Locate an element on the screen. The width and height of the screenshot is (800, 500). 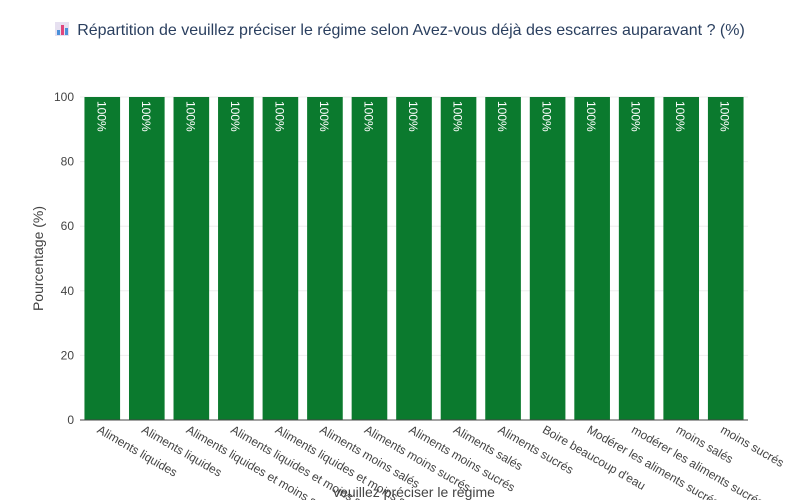
x-tick-label: Aliments sucrés is located at coordinates (536, 449).